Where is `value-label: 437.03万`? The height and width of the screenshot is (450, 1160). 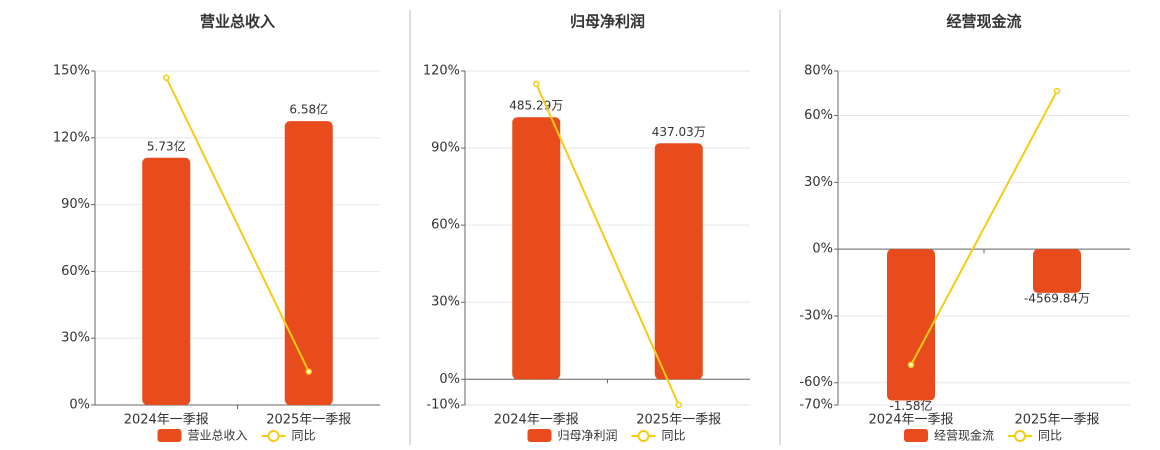 value-label: 437.03万 is located at coordinates (679, 132).